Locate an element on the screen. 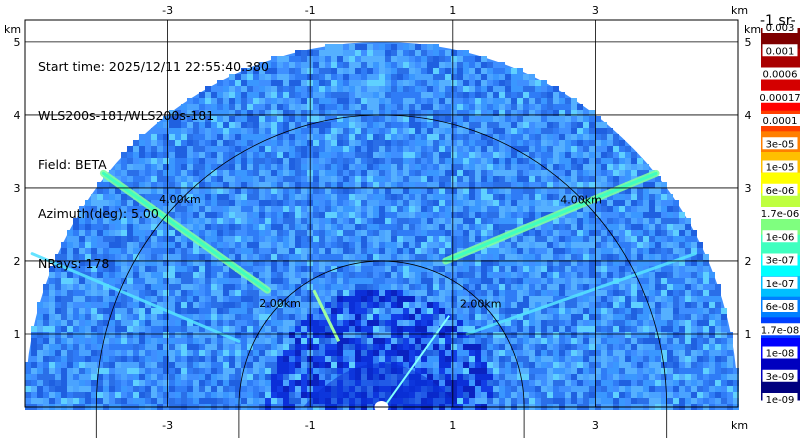 Image resolution: width=800 pixels, height=438 pixels. colorbar-tick-label: 1.7e-06 is located at coordinates (780, 214).